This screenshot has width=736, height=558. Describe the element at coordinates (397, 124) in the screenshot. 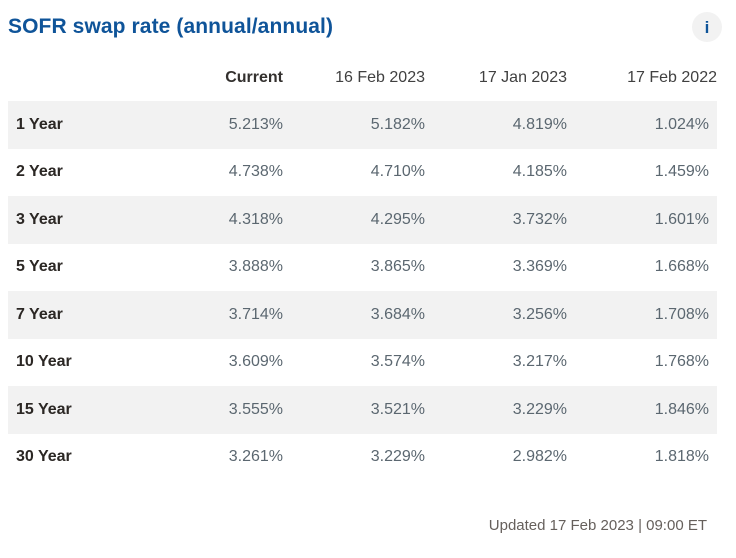

I see `rate-value: 5.182%` at that location.